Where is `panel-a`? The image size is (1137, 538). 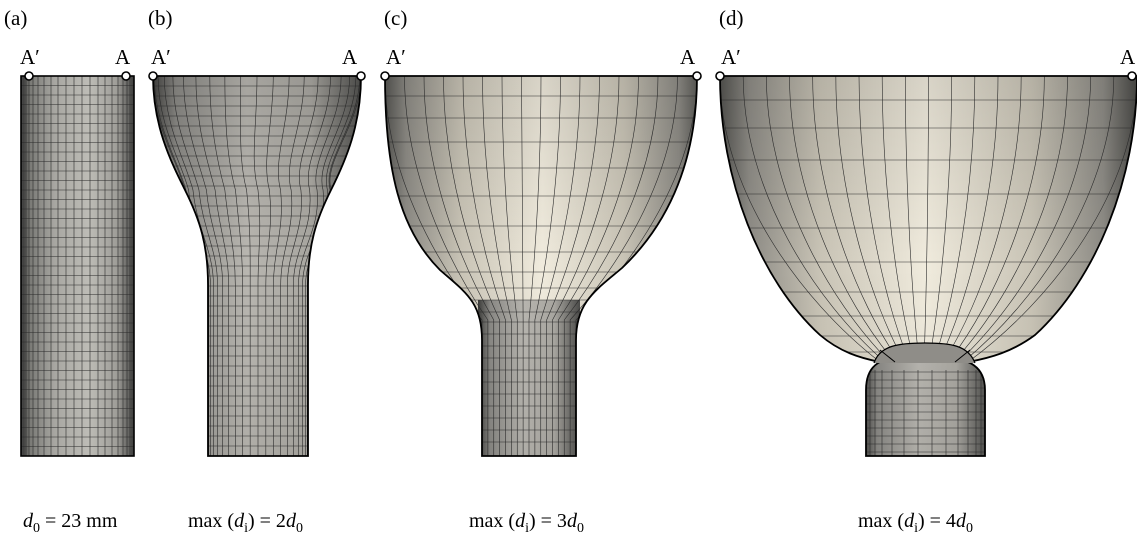
panel-a is located at coordinates (77, 266).